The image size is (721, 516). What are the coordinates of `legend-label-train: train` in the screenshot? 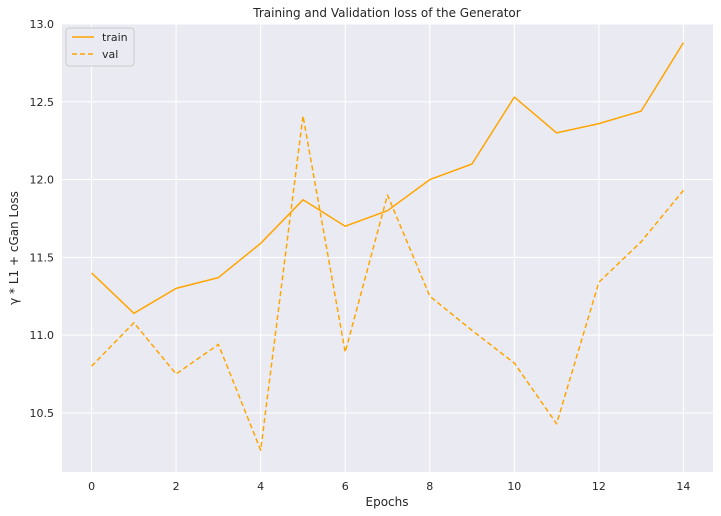 It's located at (115, 37).